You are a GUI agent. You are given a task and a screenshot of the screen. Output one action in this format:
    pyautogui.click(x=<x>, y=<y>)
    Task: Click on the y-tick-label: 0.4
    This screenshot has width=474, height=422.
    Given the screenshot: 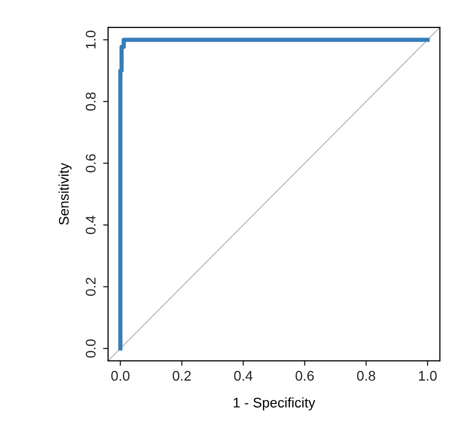 What is the action you would take?
    pyautogui.click(x=91, y=225)
    